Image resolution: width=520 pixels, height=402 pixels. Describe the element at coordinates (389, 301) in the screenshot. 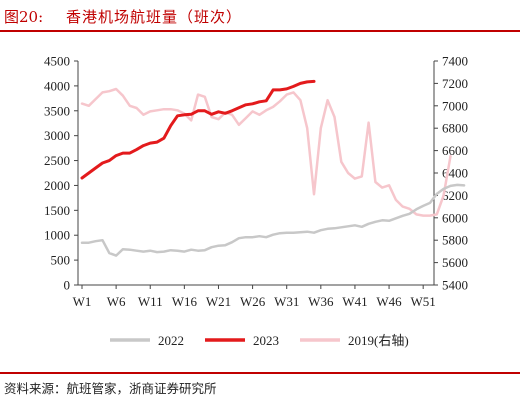

I see `x-tick-label: W46` at that location.